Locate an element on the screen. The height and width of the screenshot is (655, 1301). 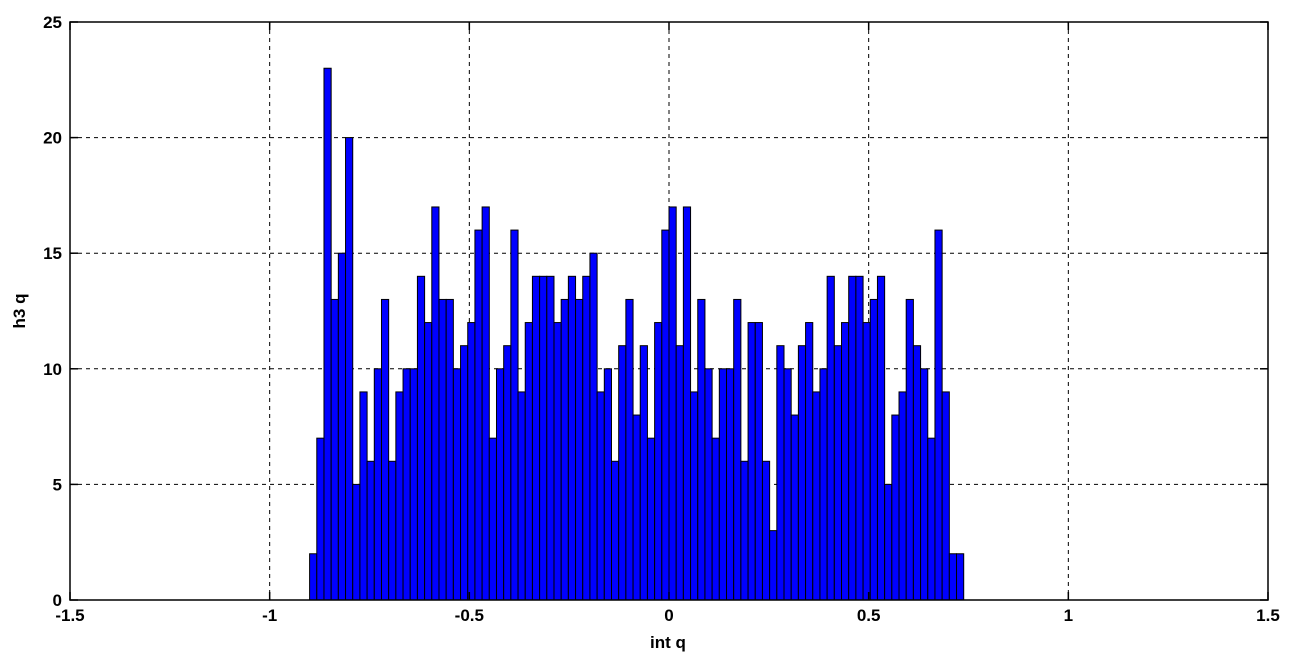
y-tick-label: 0 is located at coordinates (57, 600).